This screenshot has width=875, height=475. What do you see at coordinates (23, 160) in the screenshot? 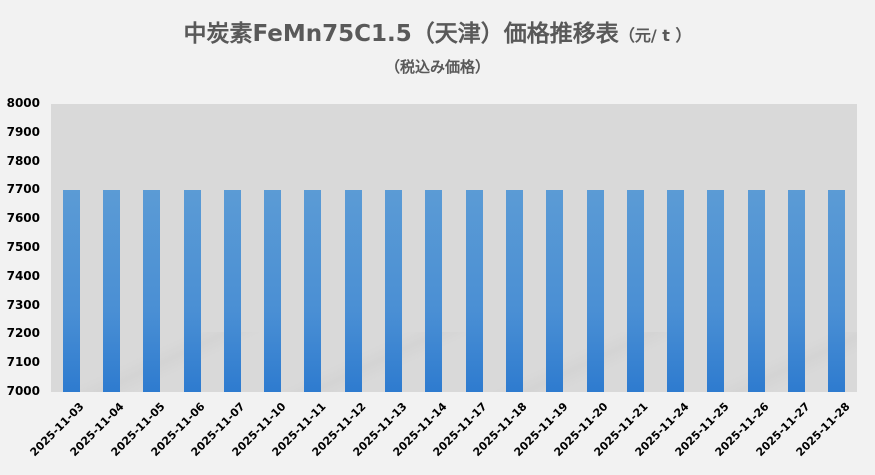
I see `y-tick-label: 7800` at bounding box center [23, 160].